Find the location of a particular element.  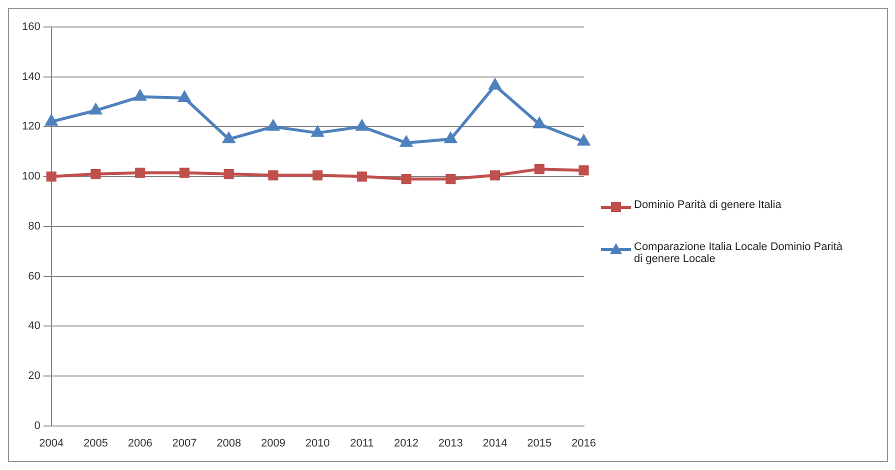

y-tick-label: 140 is located at coordinates (31, 76).